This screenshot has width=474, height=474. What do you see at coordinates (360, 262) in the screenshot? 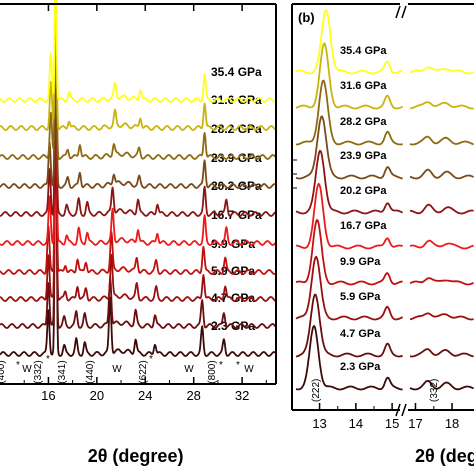
I see `series-label-b-9.9: 9.9 GPa` at bounding box center [360, 262].